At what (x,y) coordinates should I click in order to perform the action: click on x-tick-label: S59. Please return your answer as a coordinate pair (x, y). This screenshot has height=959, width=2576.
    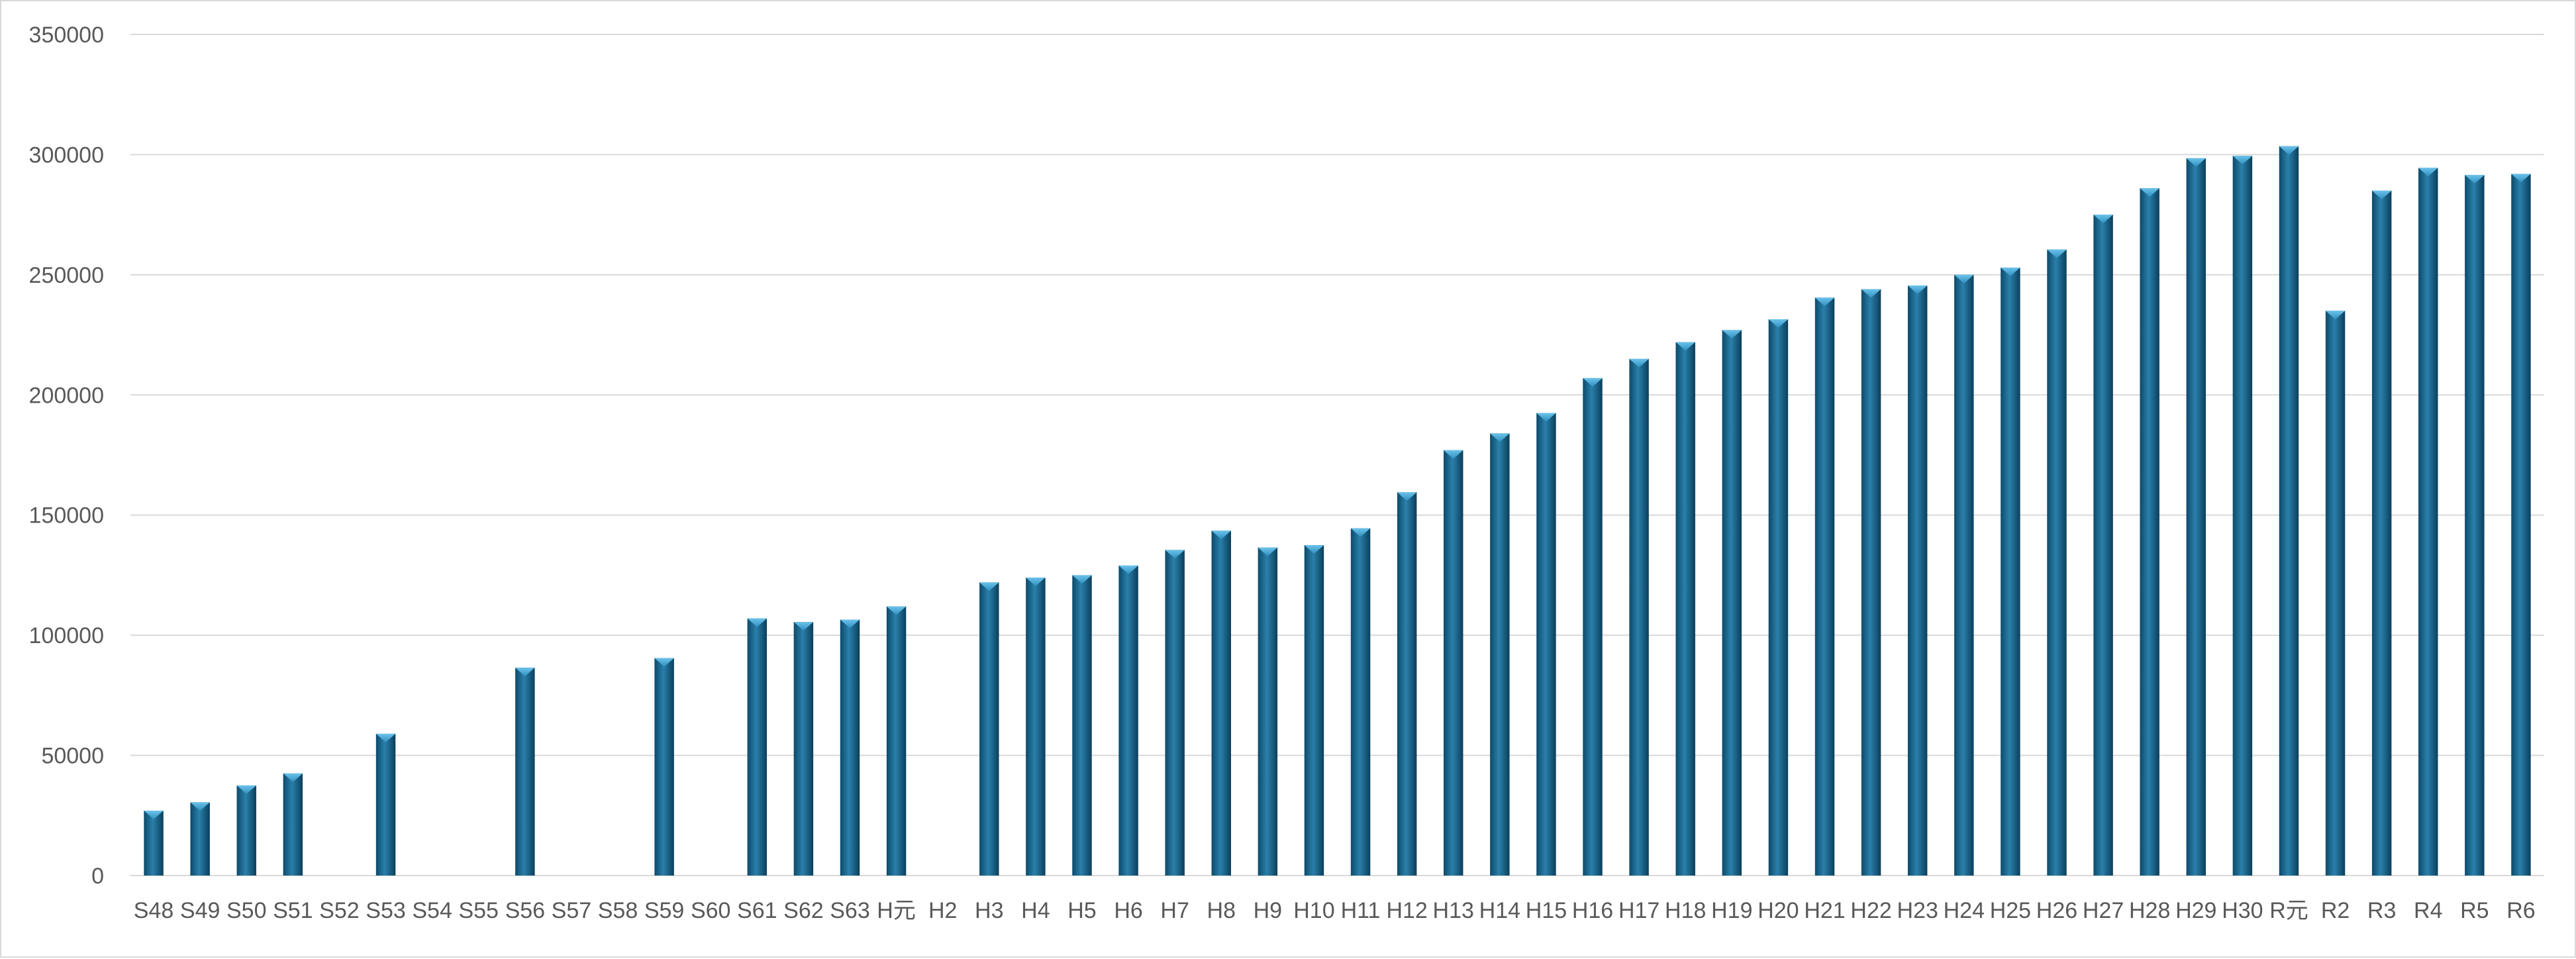
    Looking at the image, I should click on (664, 910).